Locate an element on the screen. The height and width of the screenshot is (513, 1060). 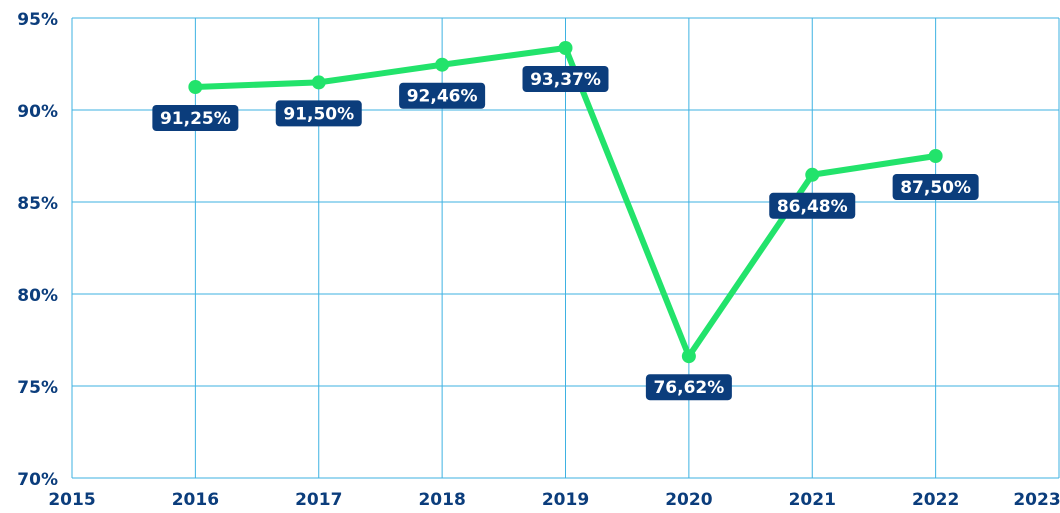
data-label: 91,25% is located at coordinates (195, 118).